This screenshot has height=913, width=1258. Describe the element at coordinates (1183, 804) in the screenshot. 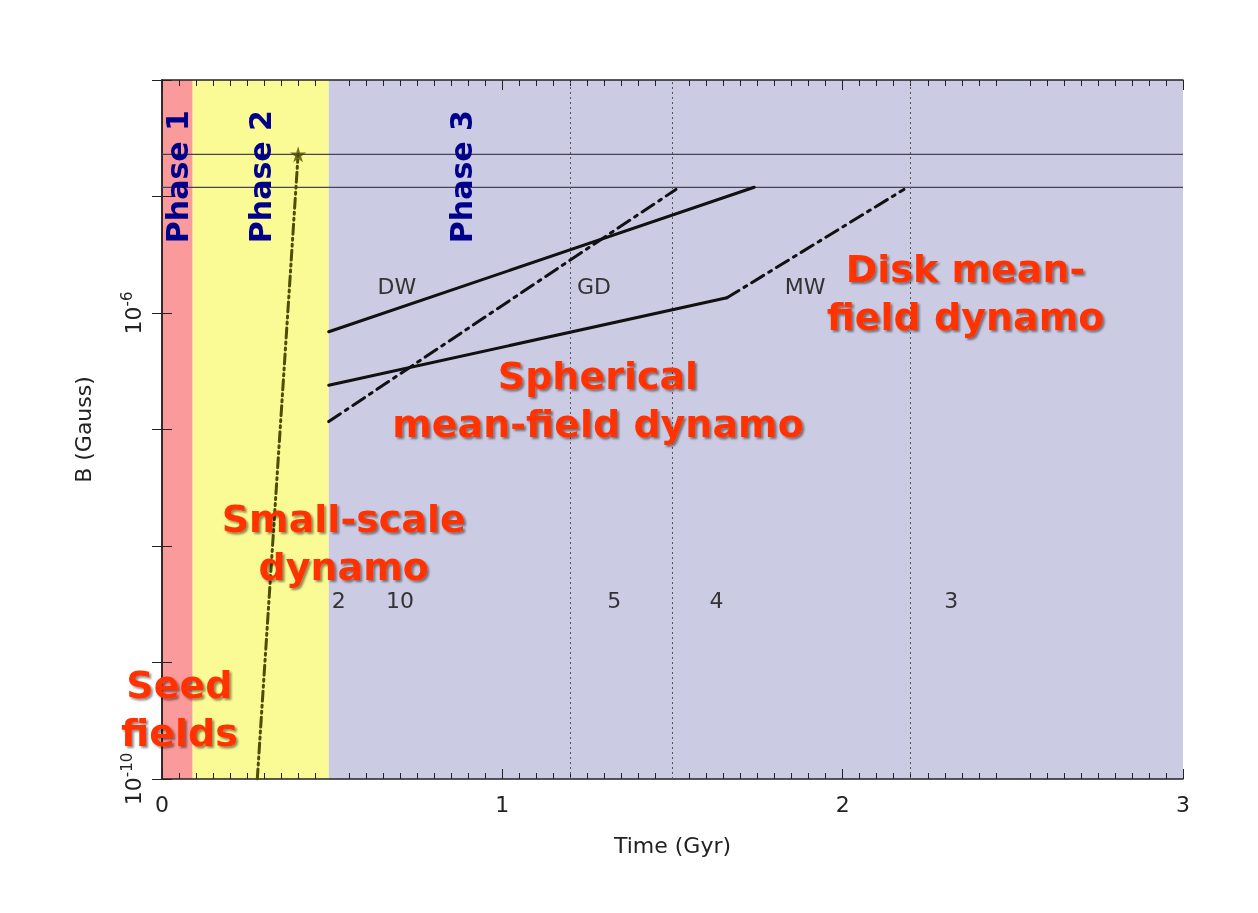

I see `x-tick-label: 3` at that location.